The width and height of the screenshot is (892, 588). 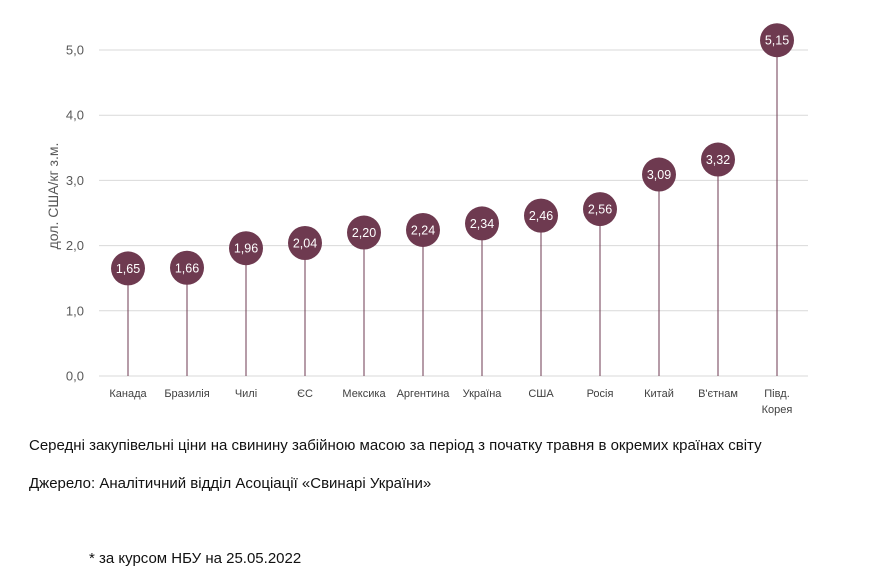 What do you see at coordinates (364, 394) in the screenshot?
I see `x-category-label: Мексика` at bounding box center [364, 394].